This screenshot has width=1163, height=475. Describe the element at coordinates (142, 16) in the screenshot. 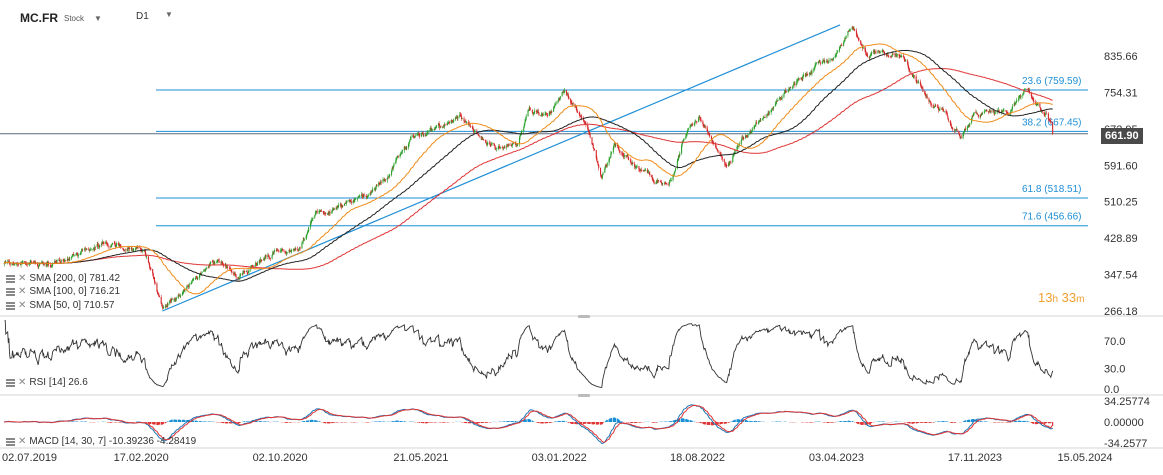

I see `timeframe-label: D1` at that location.